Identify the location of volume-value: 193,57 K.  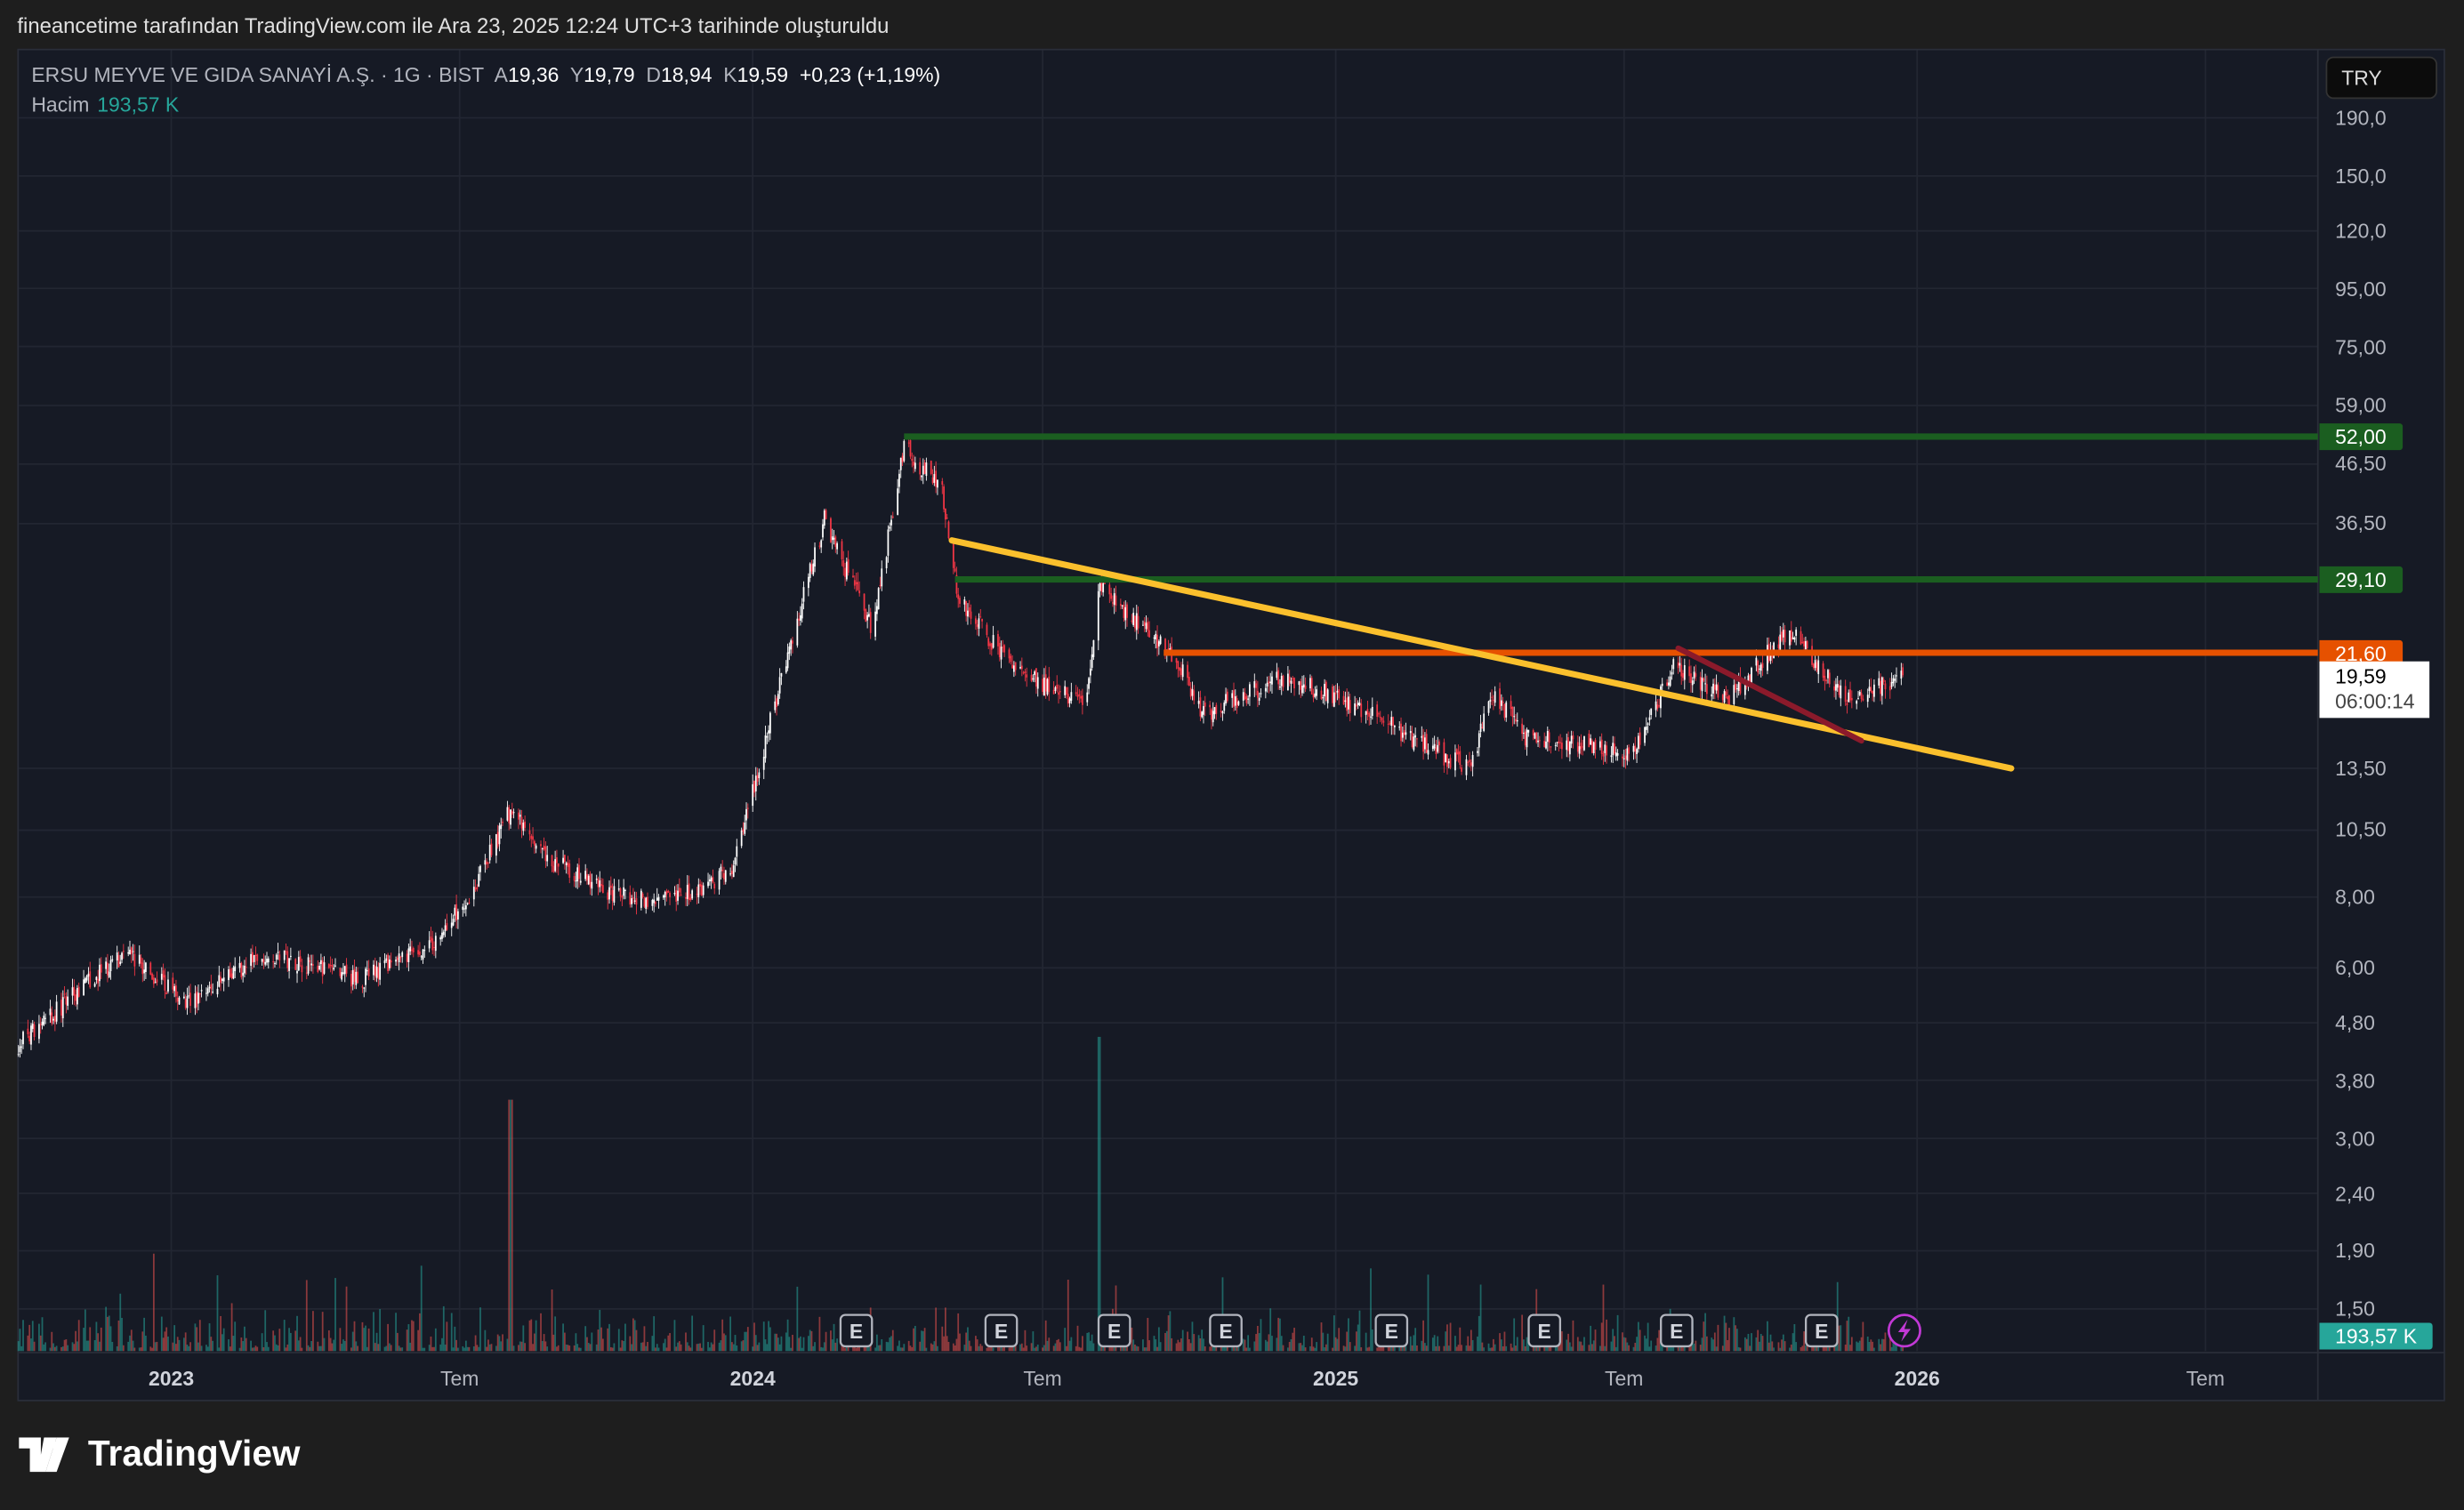
(139, 104).